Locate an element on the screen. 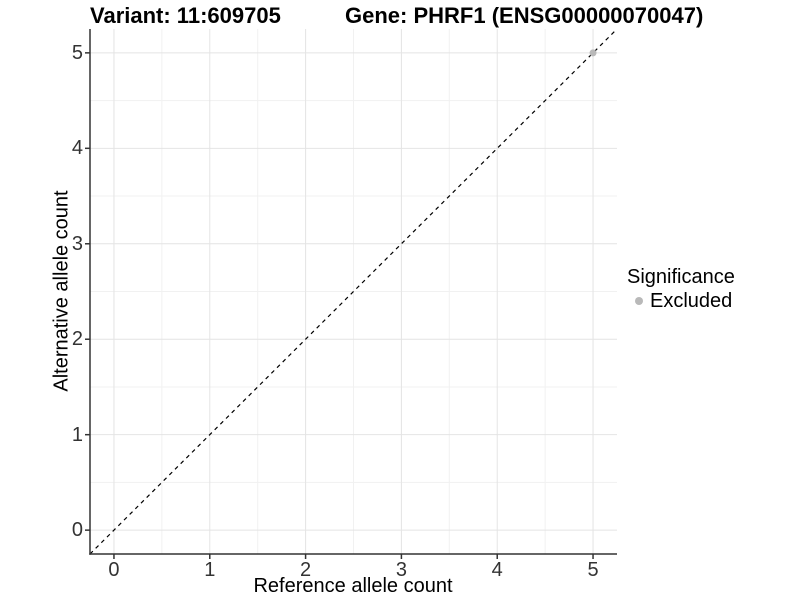 The width and height of the screenshot is (800, 600). x-axis-title: Reference allele count is located at coordinates (353, 586).